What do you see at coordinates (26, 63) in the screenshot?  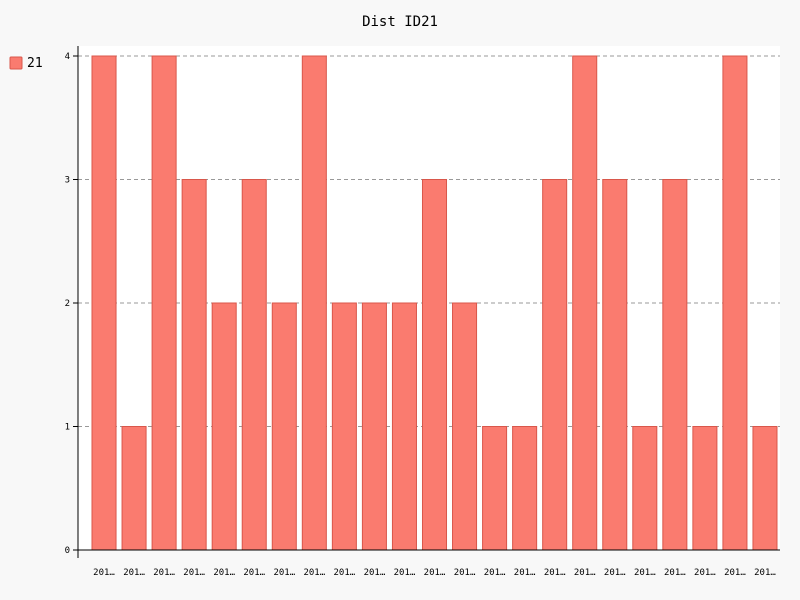 I see `legend: 21` at bounding box center [26, 63].